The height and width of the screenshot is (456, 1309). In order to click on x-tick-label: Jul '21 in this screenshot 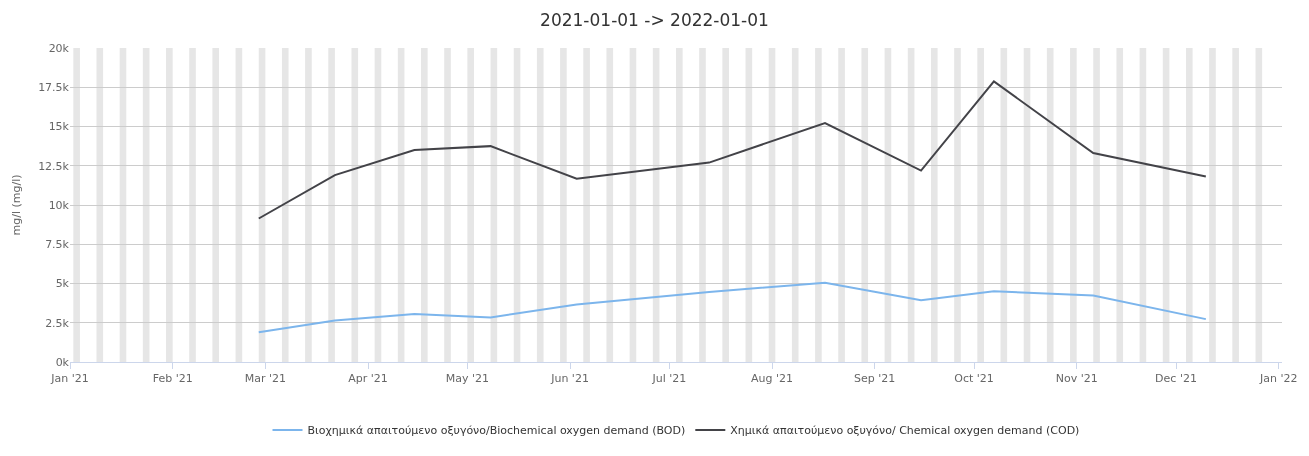, I will do `click(669, 379)`.